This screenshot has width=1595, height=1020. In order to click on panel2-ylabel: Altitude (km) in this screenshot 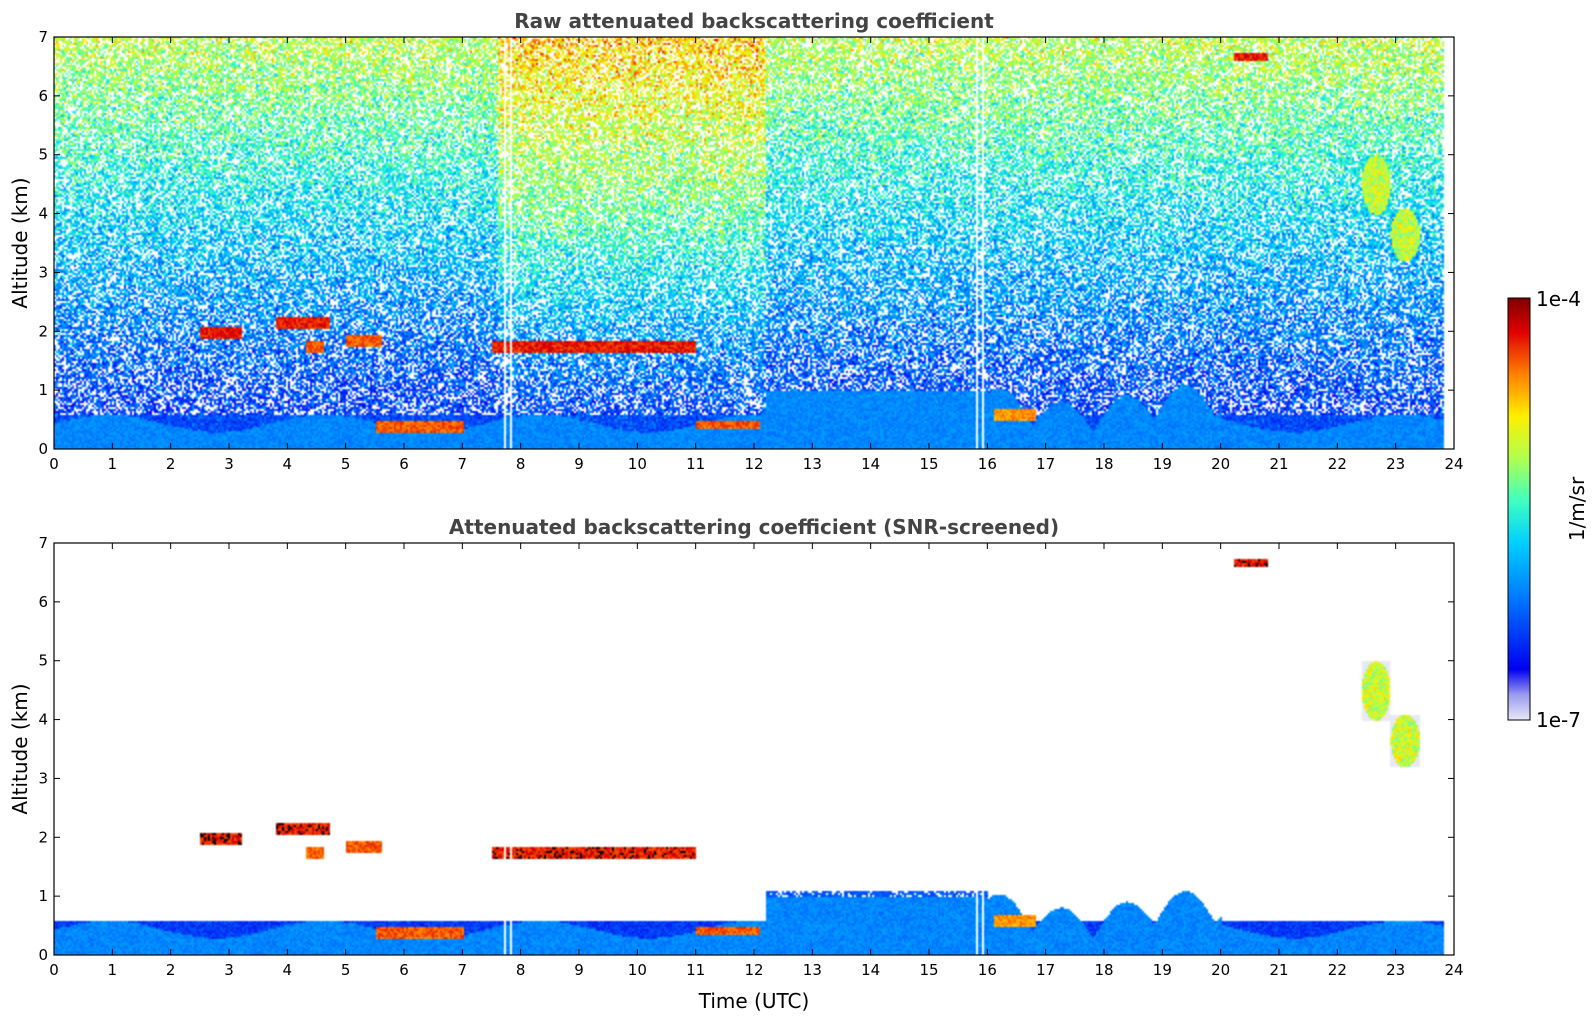, I will do `click(20, 748)`.